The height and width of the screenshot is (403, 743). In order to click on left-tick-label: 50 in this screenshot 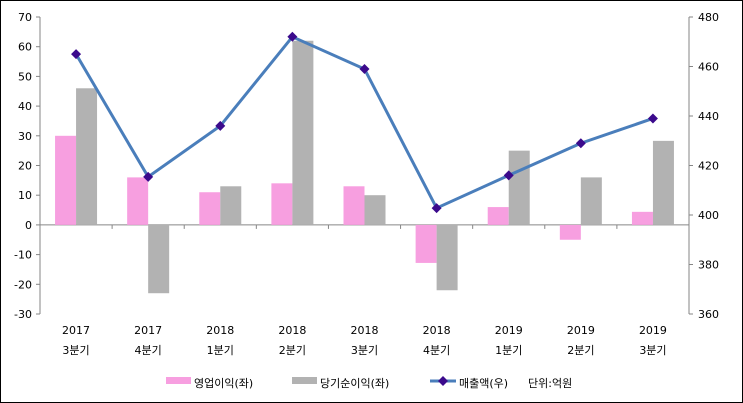, I will do `click(25, 76)`.